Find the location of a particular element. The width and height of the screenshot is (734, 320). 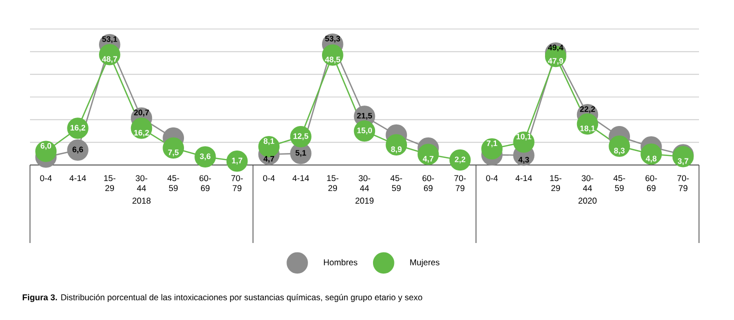

x-axis-title: 2018 is located at coordinates (141, 201).